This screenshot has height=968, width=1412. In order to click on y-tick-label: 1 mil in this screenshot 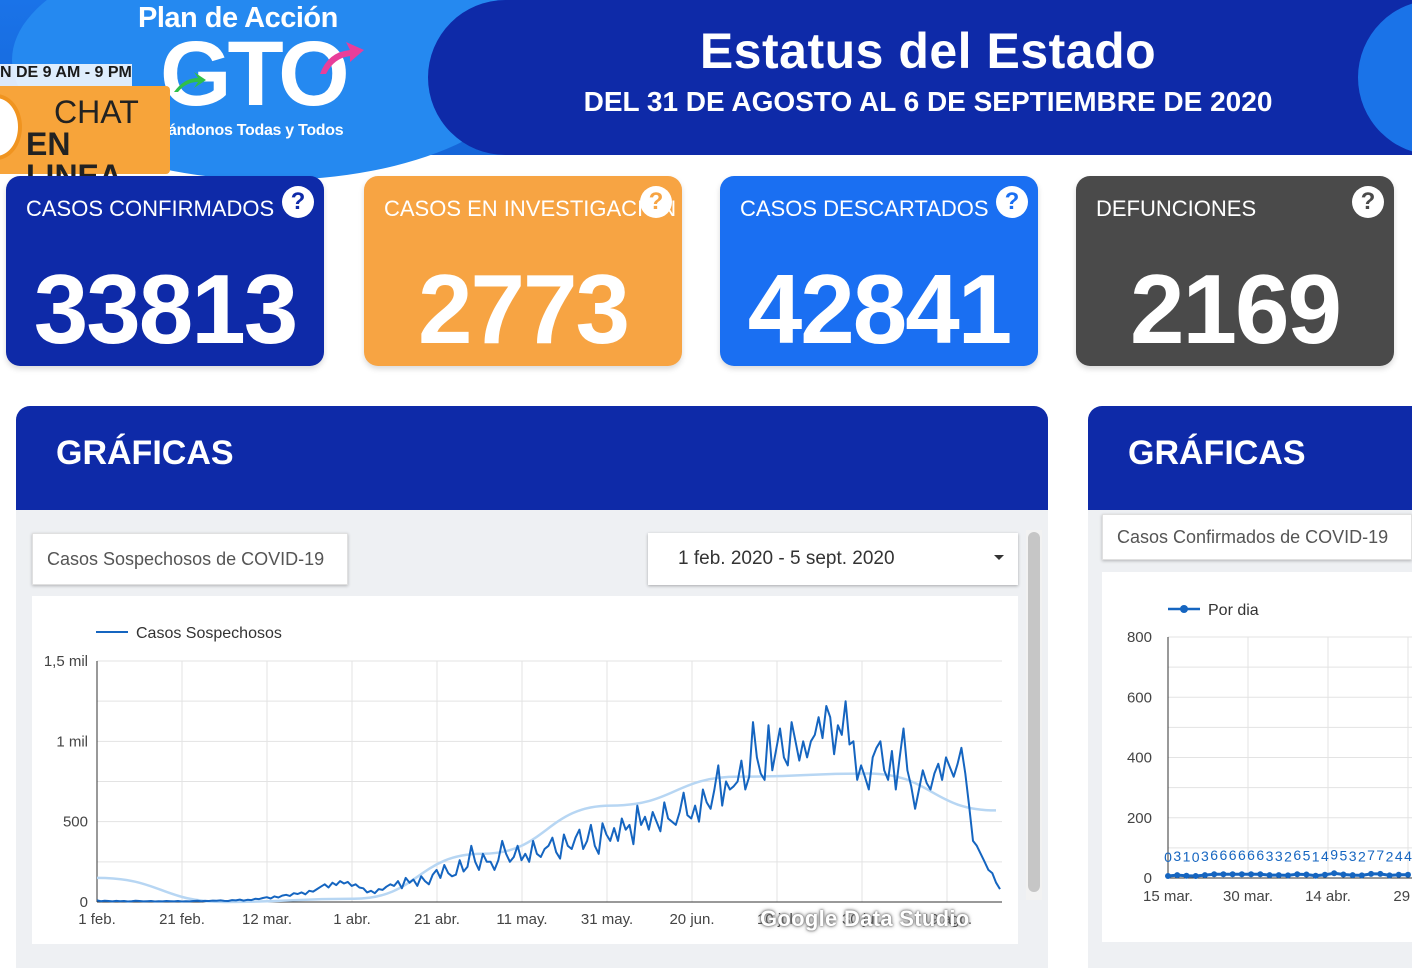, I will do `click(72, 741)`.